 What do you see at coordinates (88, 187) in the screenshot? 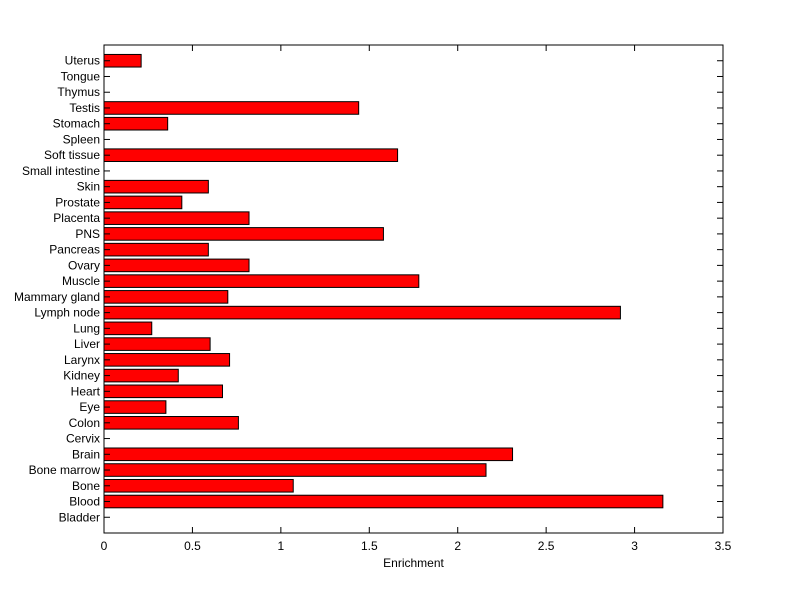
I see `y-tick-label: Skin` at bounding box center [88, 187].